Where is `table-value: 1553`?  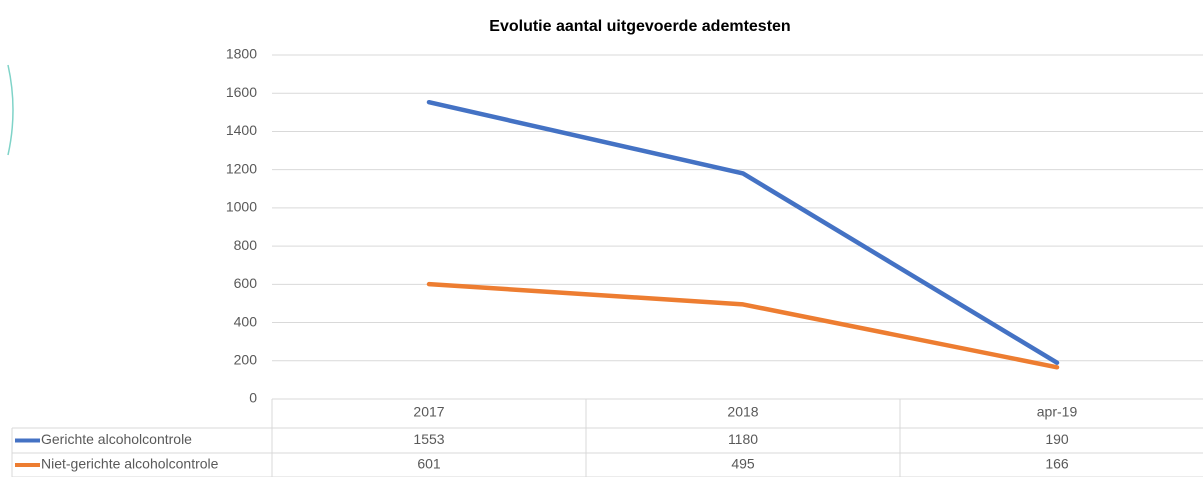
table-value: 1553 is located at coordinates (428, 439).